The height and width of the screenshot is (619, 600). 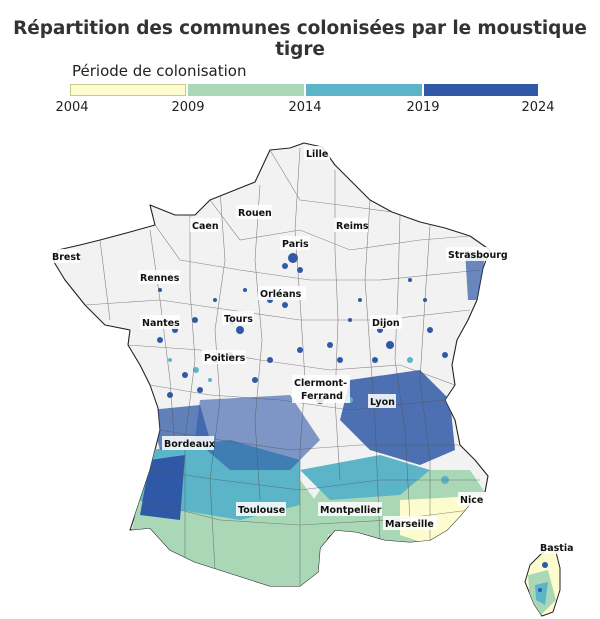 I want to click on city-label-nice: Nice, so click(x=471, y=500).